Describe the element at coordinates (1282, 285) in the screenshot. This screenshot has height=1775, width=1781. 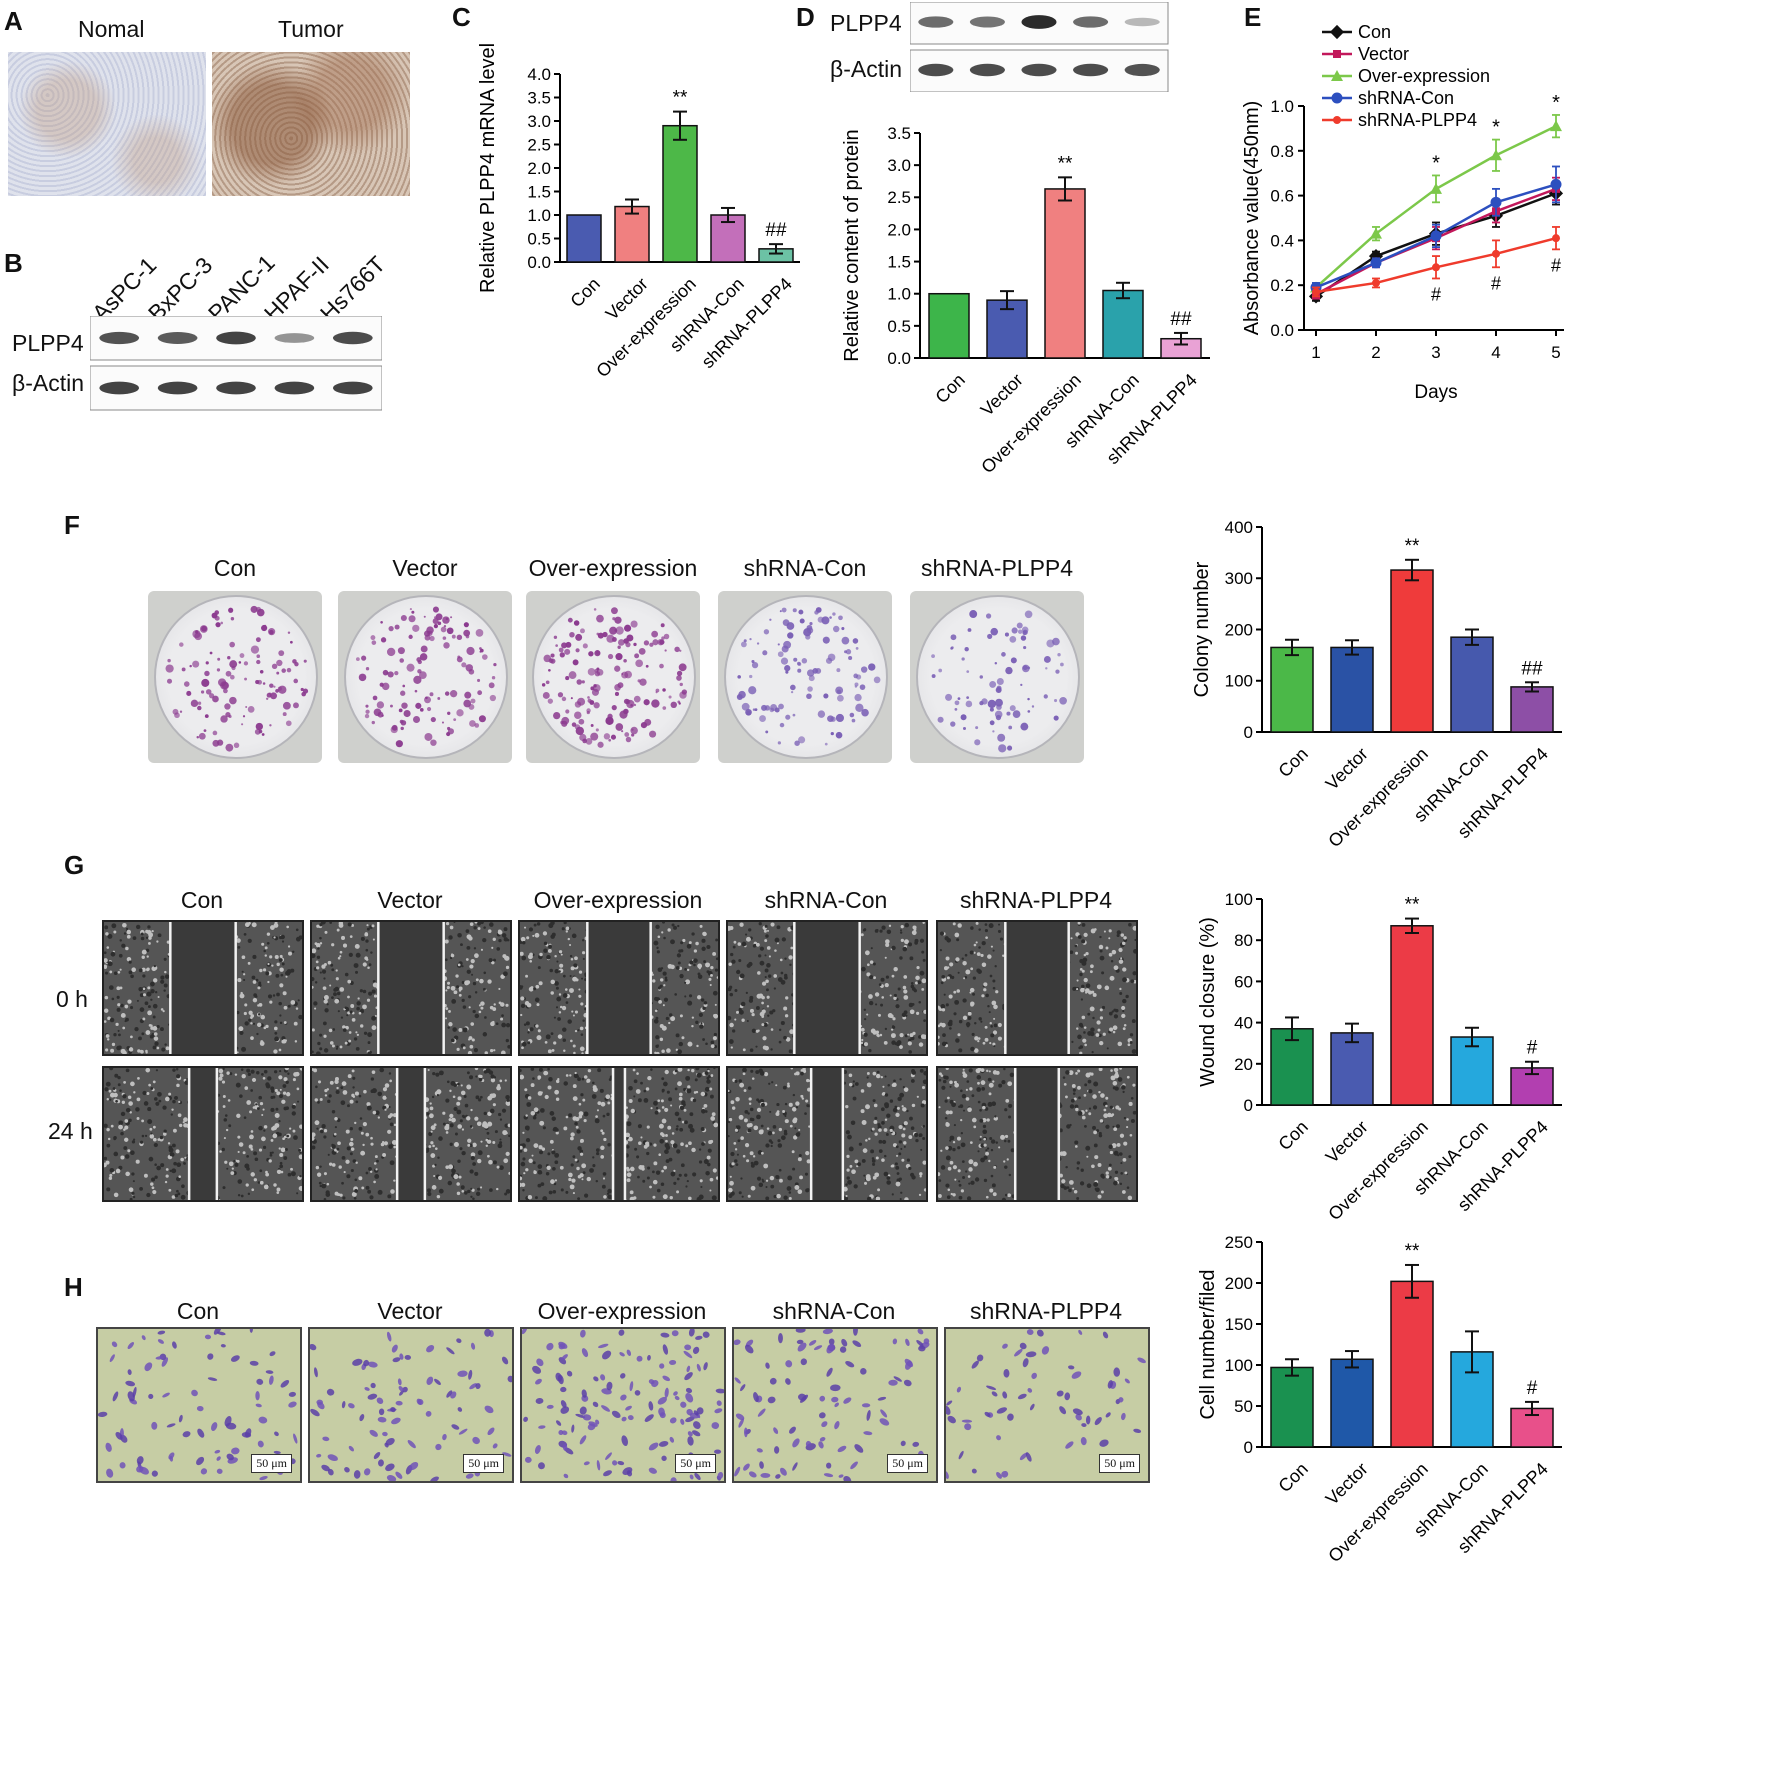
I see `y-tick-label: 0.2` at that location.